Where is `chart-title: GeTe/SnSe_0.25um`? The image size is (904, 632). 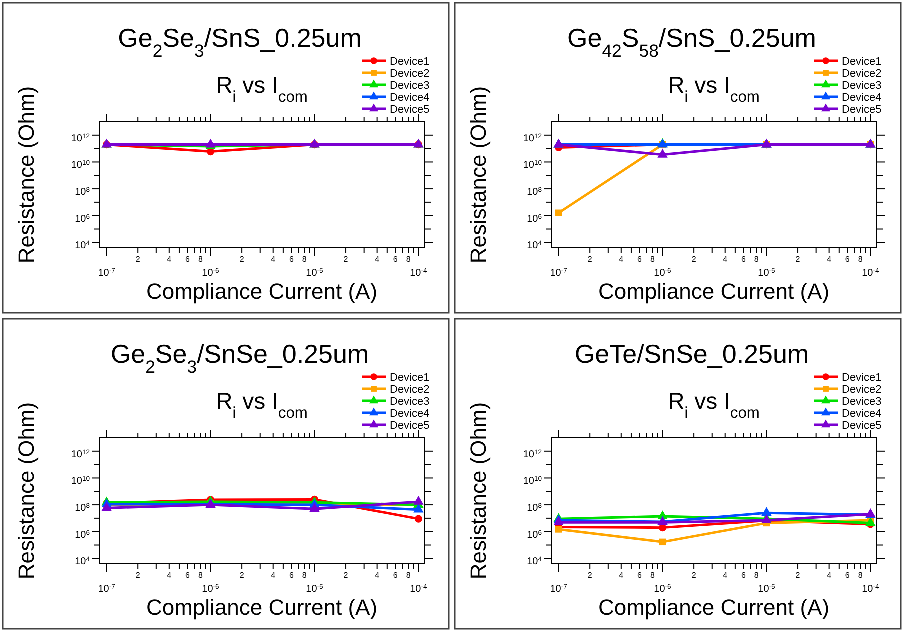 chart-title: GeTe/SnSe_0.25um is located at coordinates (692, 354).